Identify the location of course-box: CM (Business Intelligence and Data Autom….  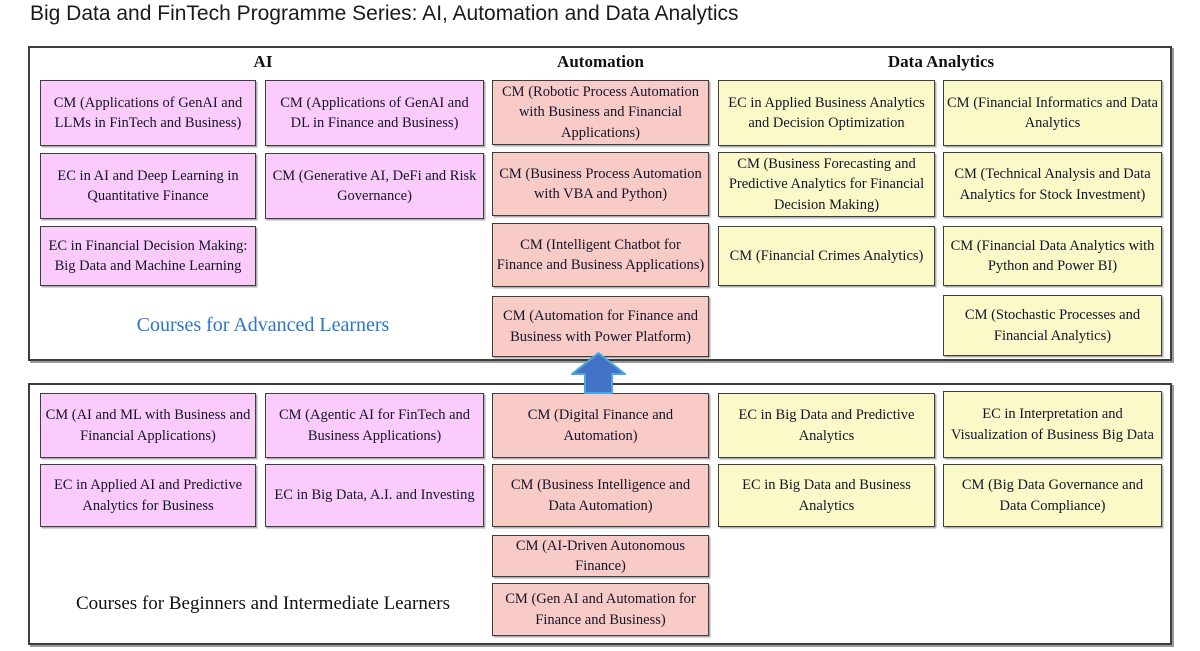
(600, 495).